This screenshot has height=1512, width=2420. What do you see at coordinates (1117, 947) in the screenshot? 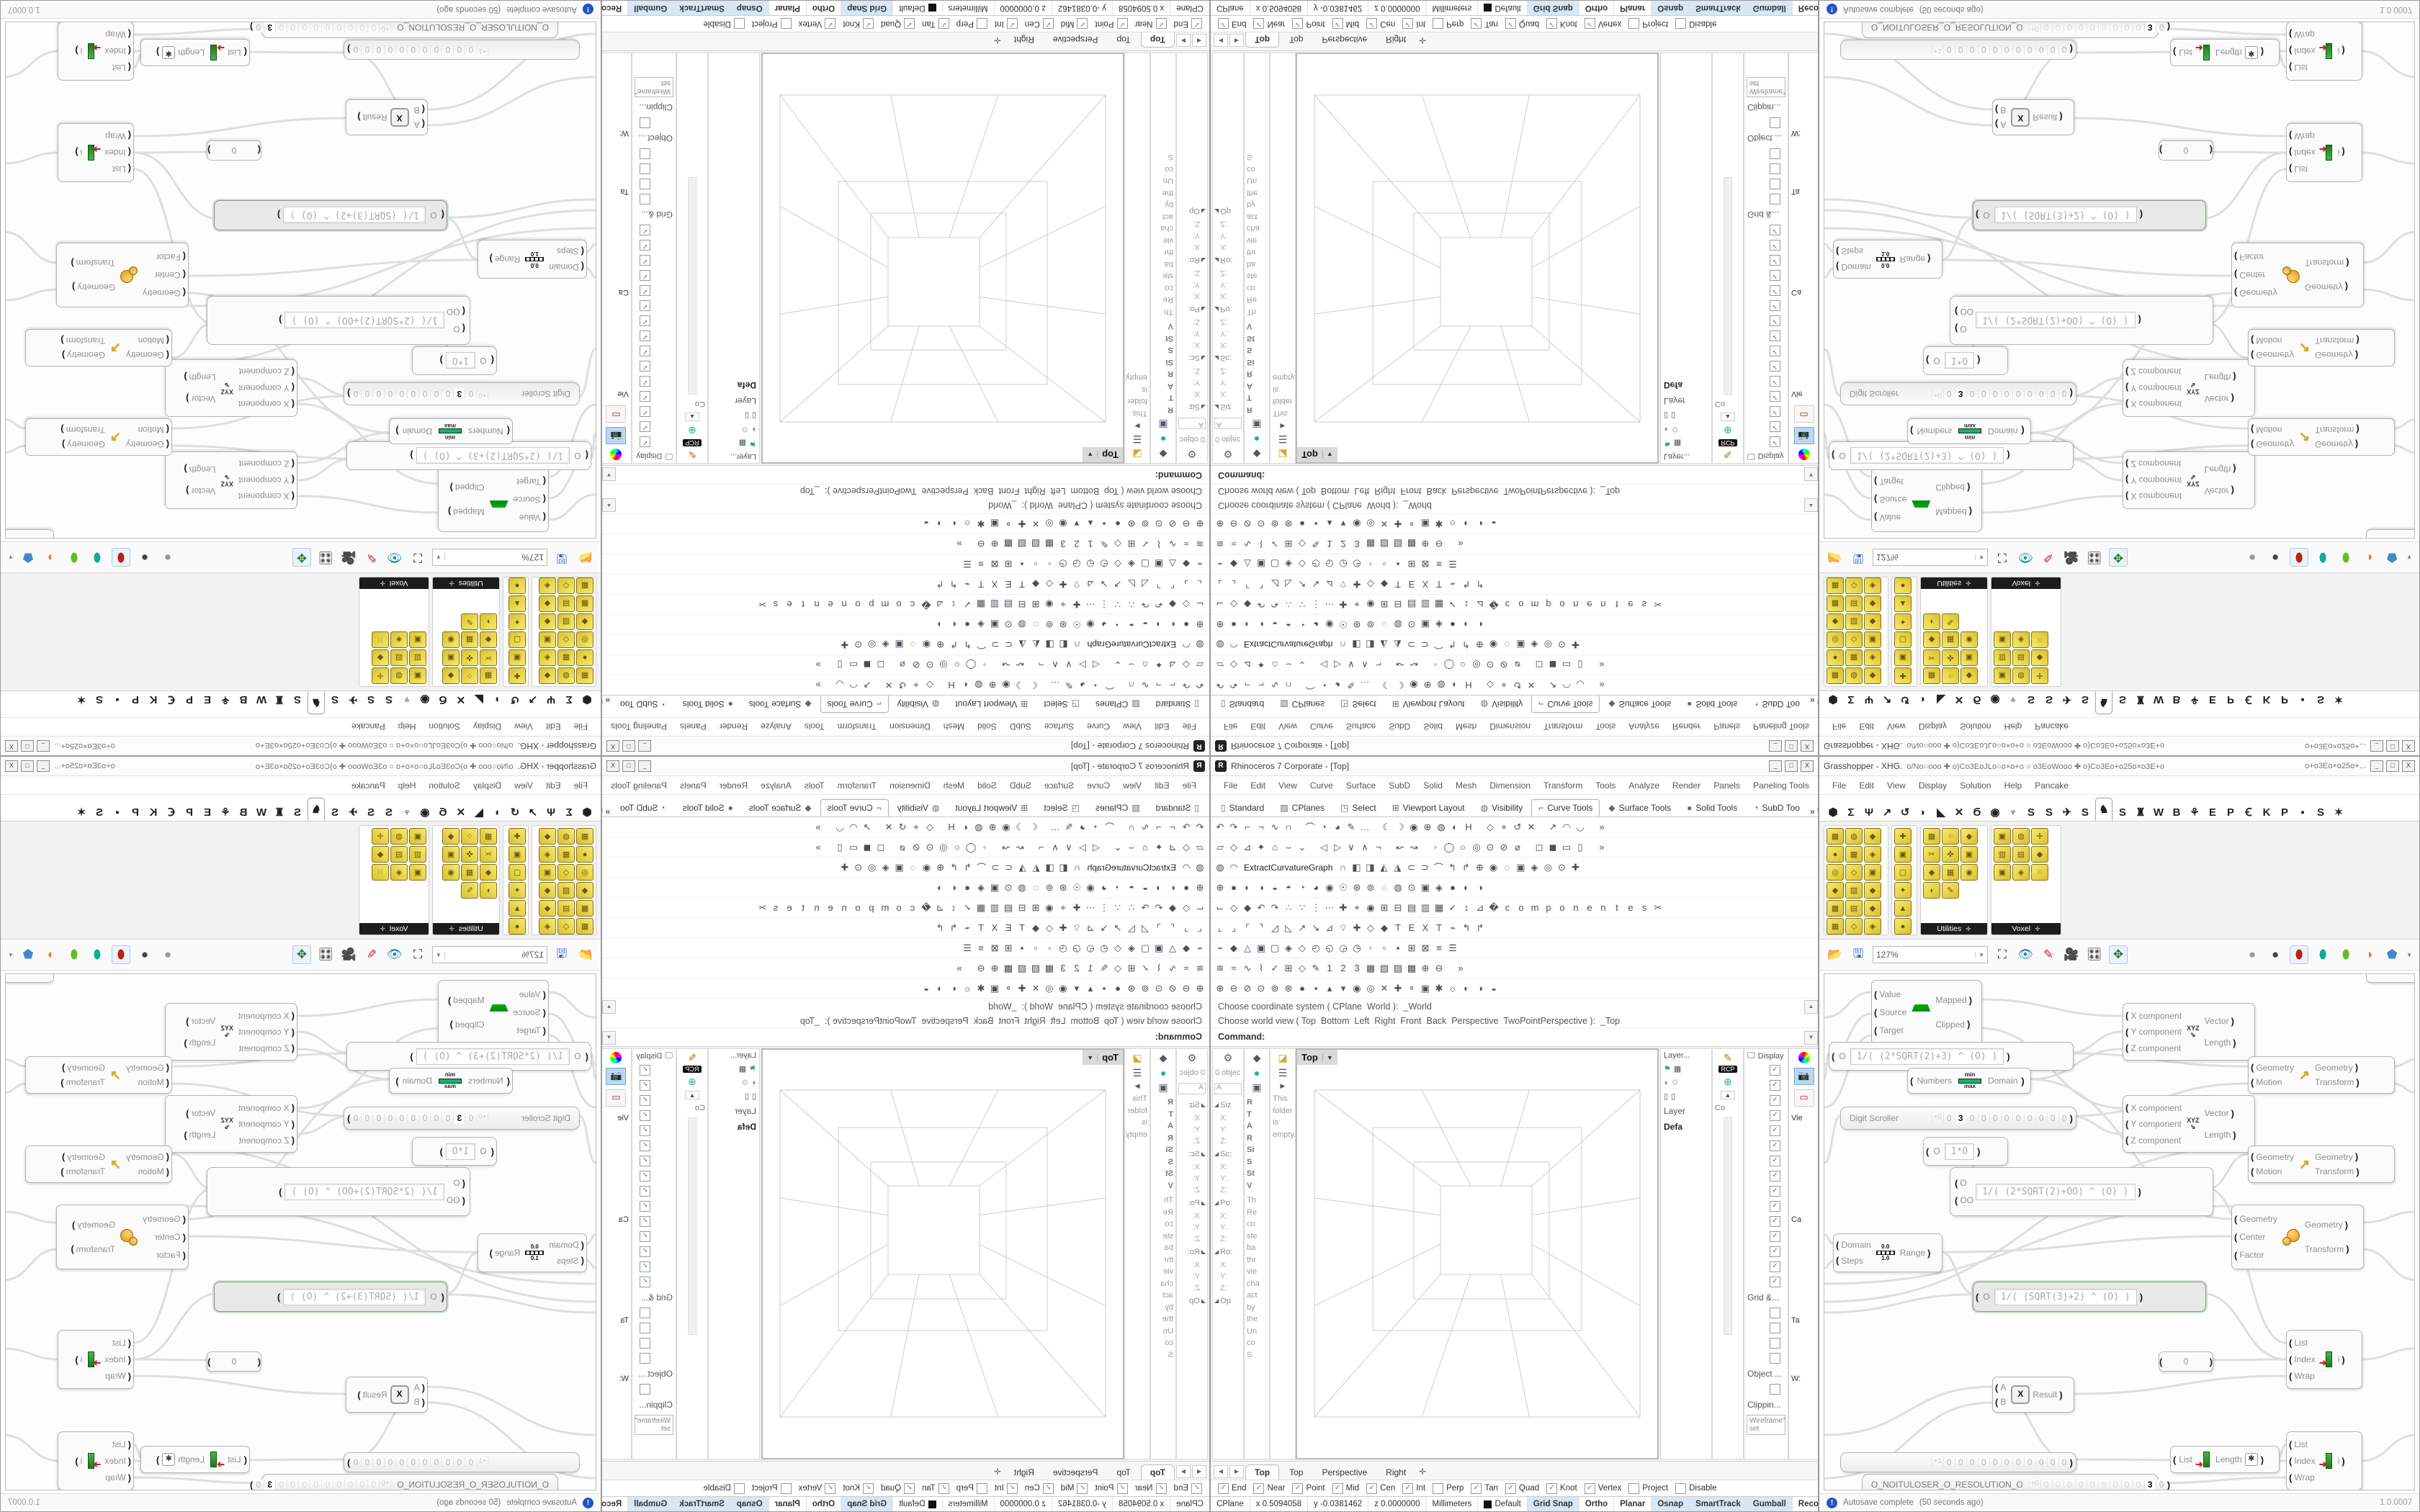
I see `toolbar-icon: ◇` at bounding box center [1117, 947].